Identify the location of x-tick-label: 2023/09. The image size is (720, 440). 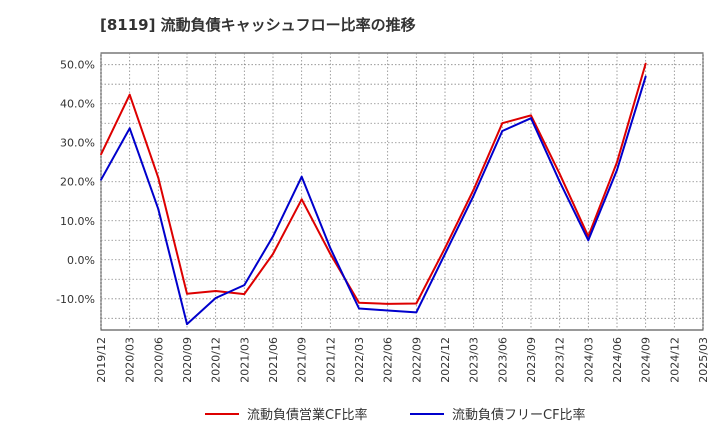
(531, 360).